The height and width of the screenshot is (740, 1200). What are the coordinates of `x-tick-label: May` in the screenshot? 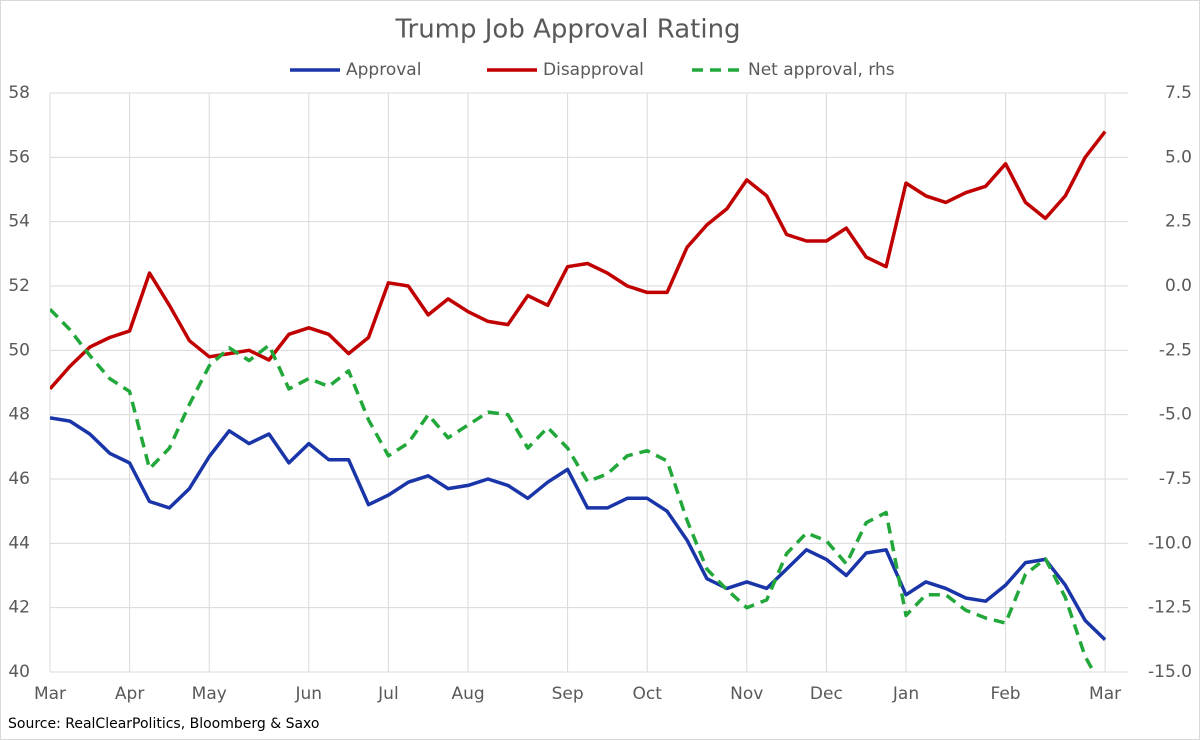 It's located at (209, 694).